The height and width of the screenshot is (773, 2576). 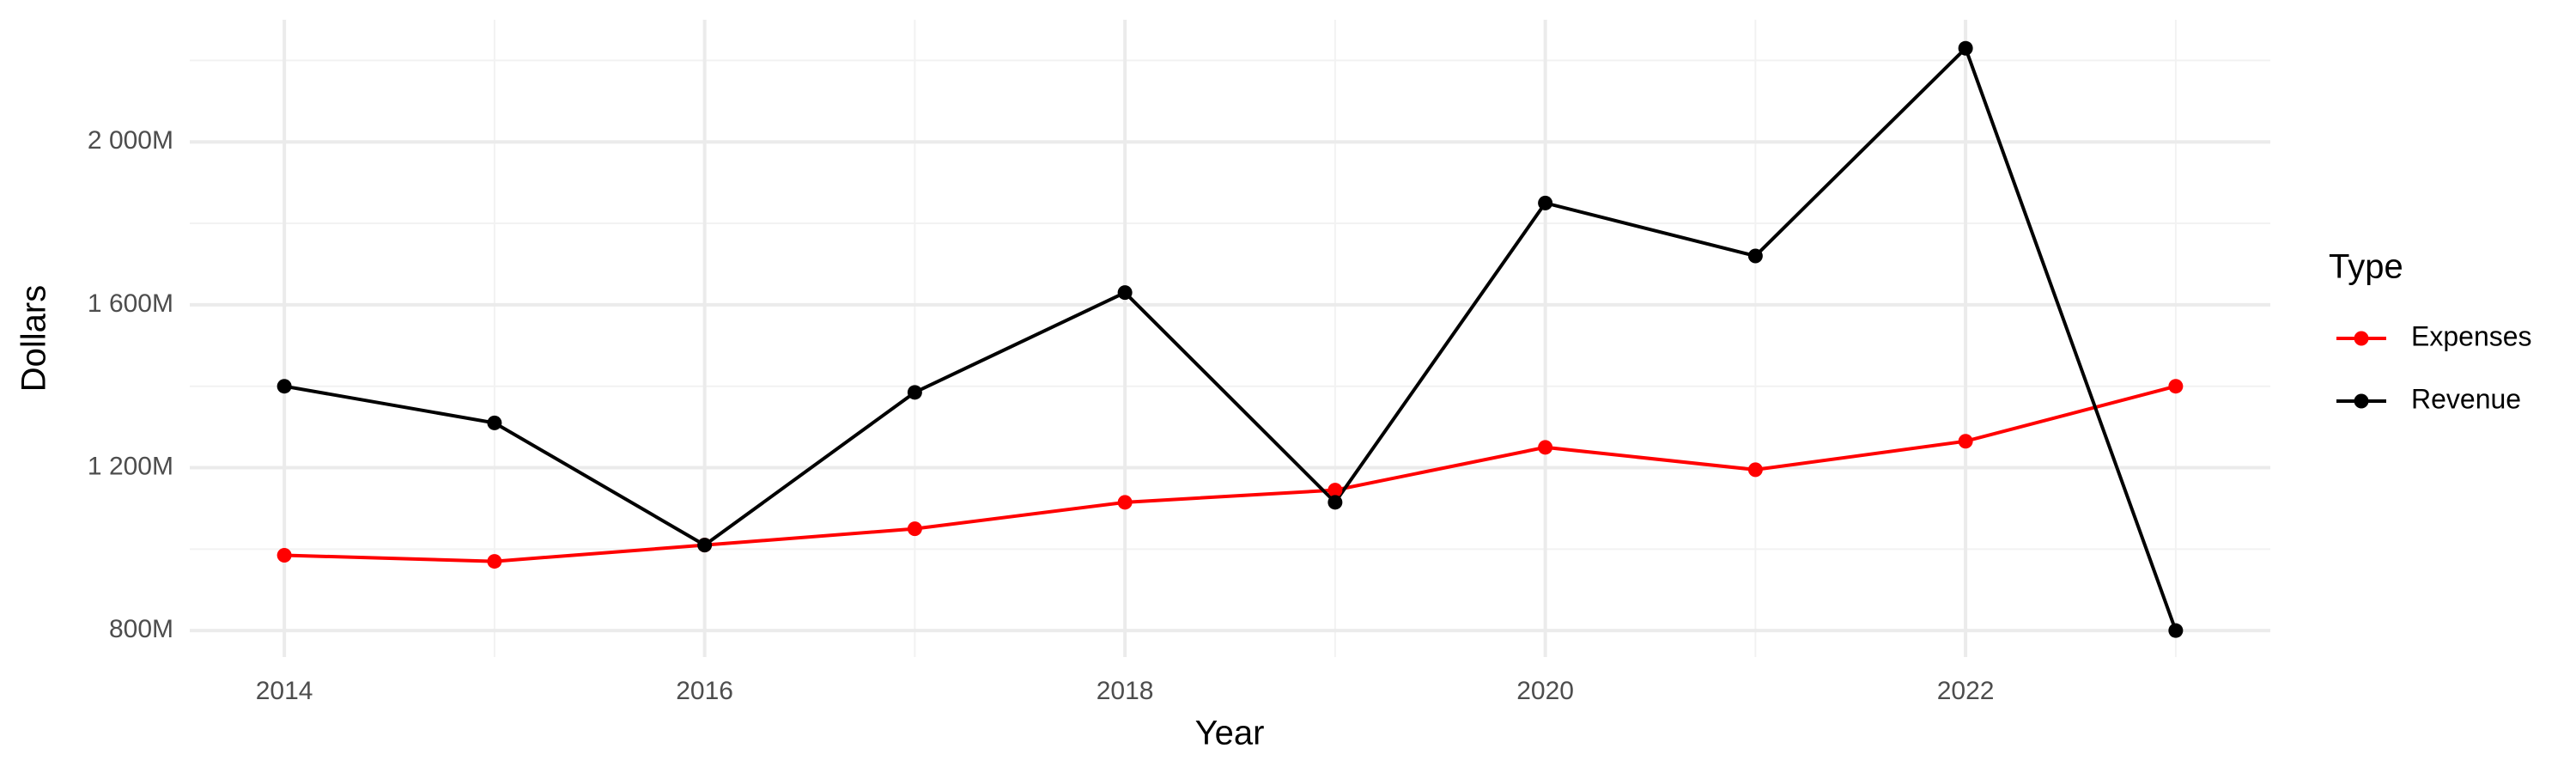 I want to click on y-tick-label: 800M, so click(x=141, y=629).